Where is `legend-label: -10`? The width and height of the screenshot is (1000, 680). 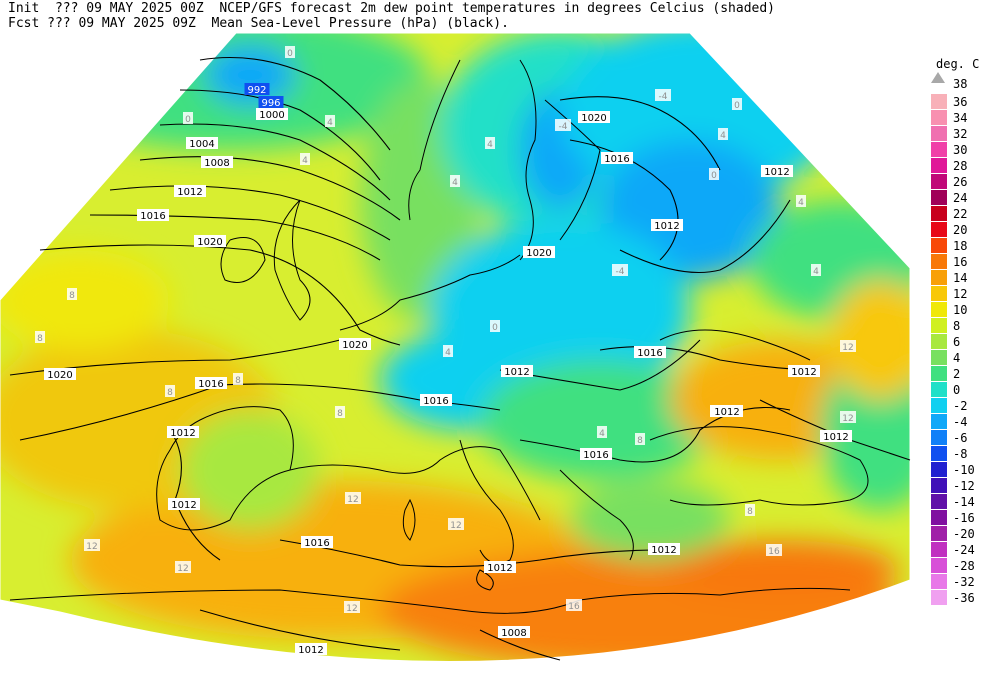
legend-label: -10 is located at coordinates (964, 470).